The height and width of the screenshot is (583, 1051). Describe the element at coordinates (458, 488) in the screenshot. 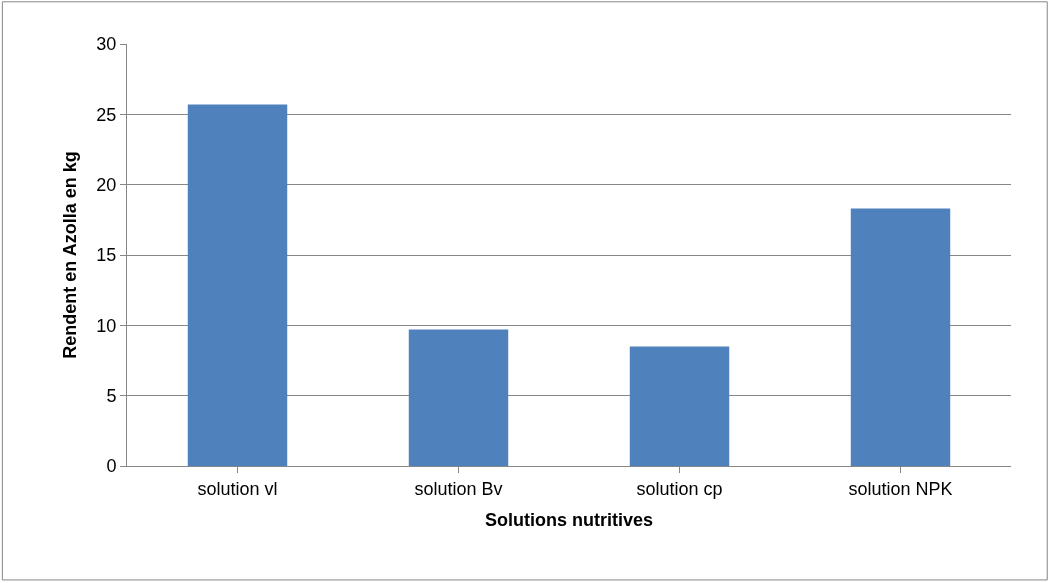

I see `x-tick-label: solution Bv` at that location.